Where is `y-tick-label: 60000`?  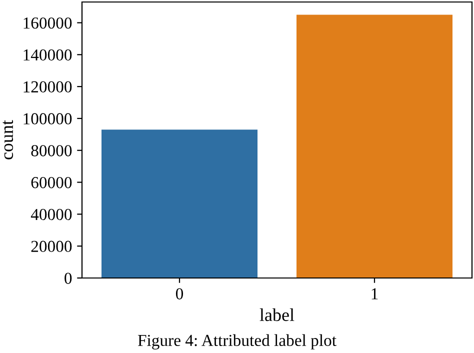 y-tick-label: 60000 is located at coordinates (51, 182).